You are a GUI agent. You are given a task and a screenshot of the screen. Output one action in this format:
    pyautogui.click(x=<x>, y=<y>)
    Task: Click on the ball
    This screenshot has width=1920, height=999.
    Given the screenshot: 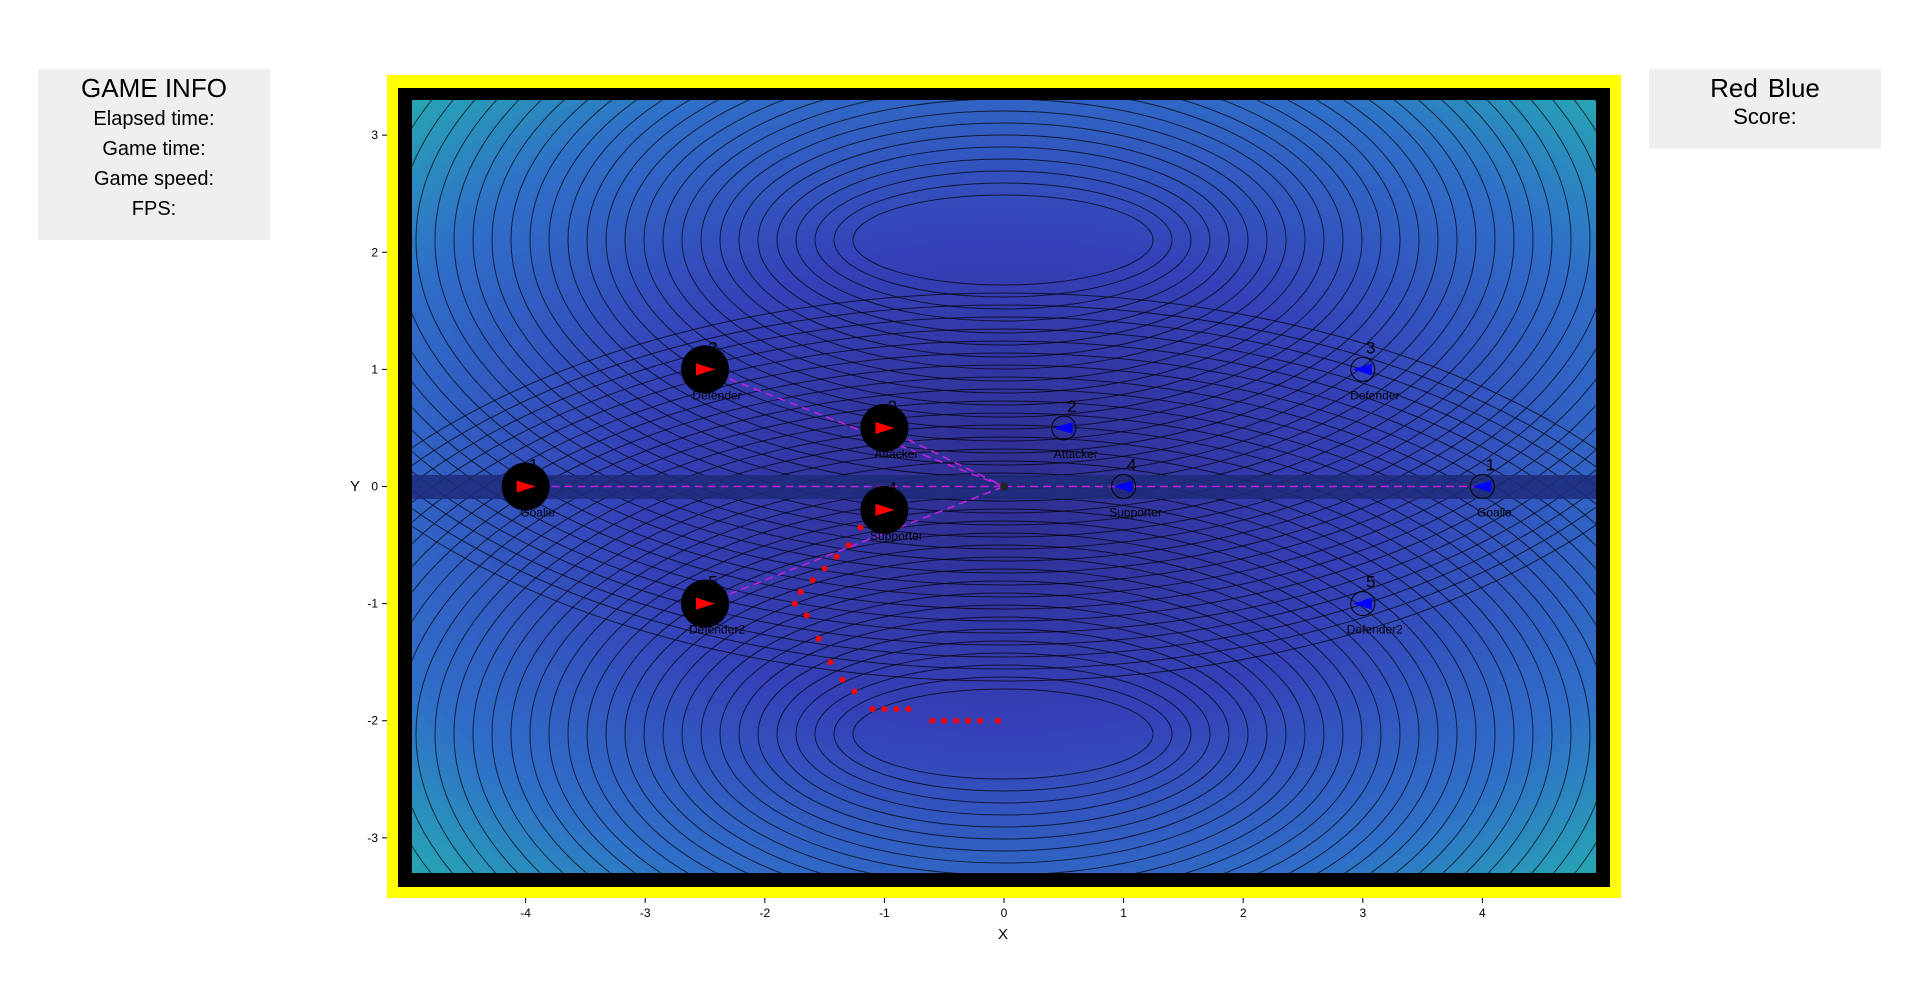 What is the action you would take?
    pyautogui.click(x=1004, y=486)
    